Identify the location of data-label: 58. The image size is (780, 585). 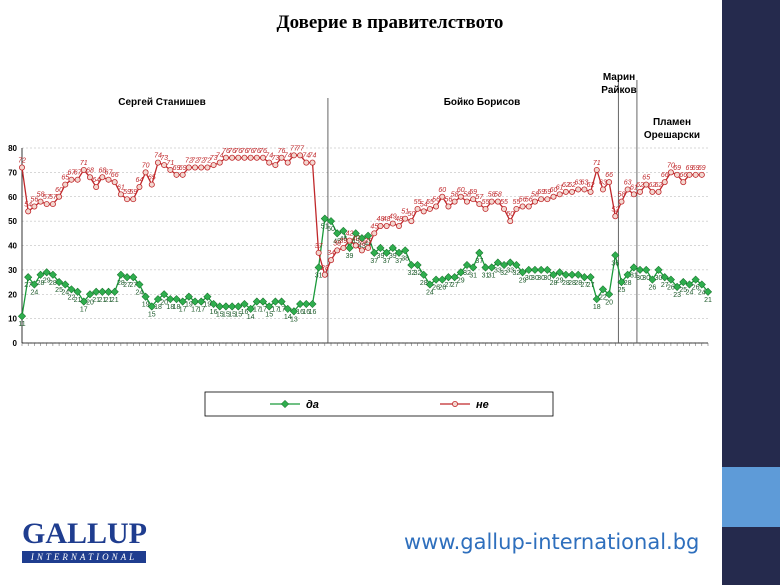
(498, 195).